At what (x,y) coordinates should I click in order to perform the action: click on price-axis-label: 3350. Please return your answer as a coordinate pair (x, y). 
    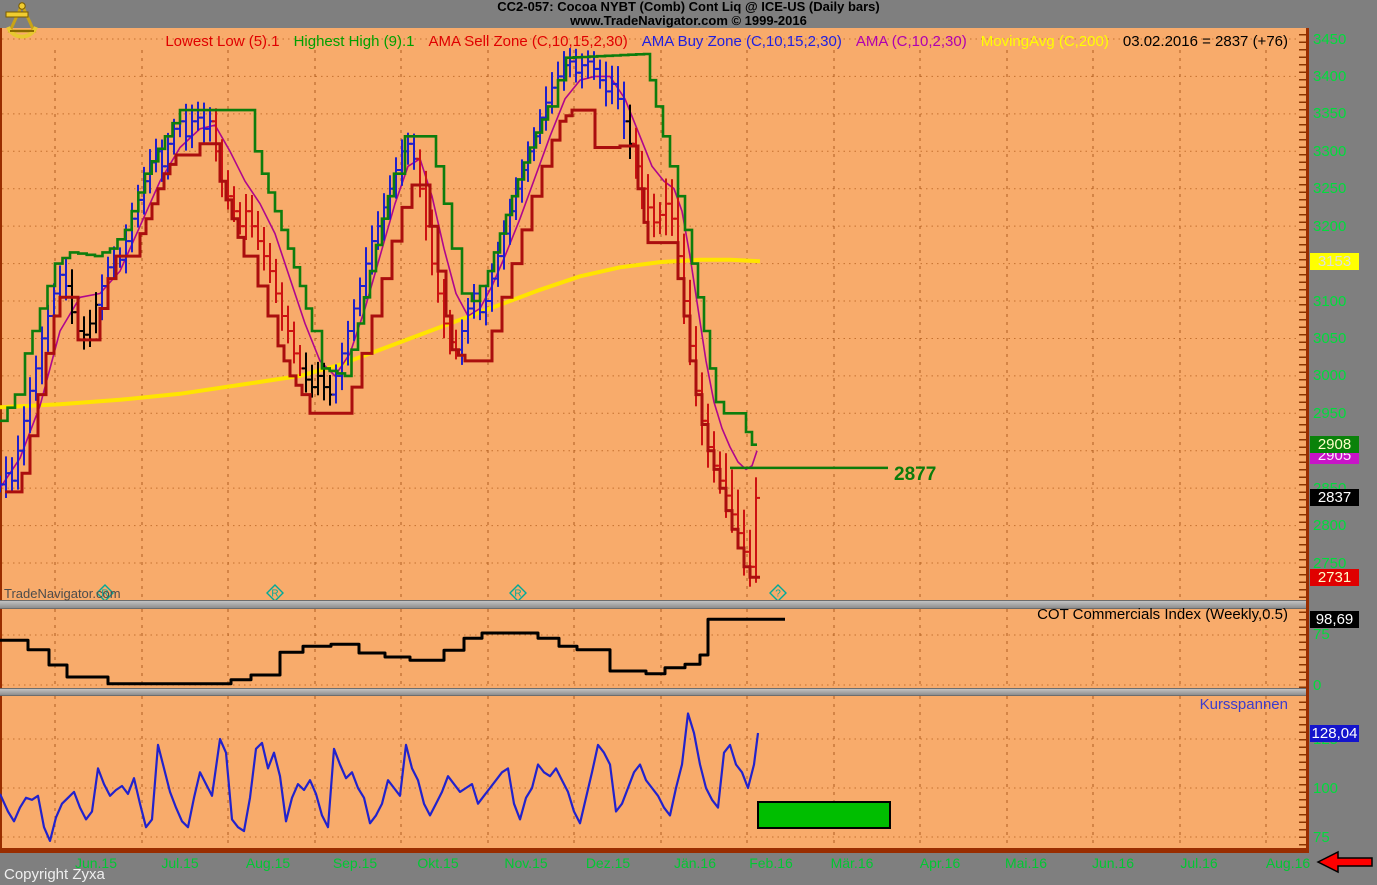
    Looking at the image, I should click on (1330, 114).